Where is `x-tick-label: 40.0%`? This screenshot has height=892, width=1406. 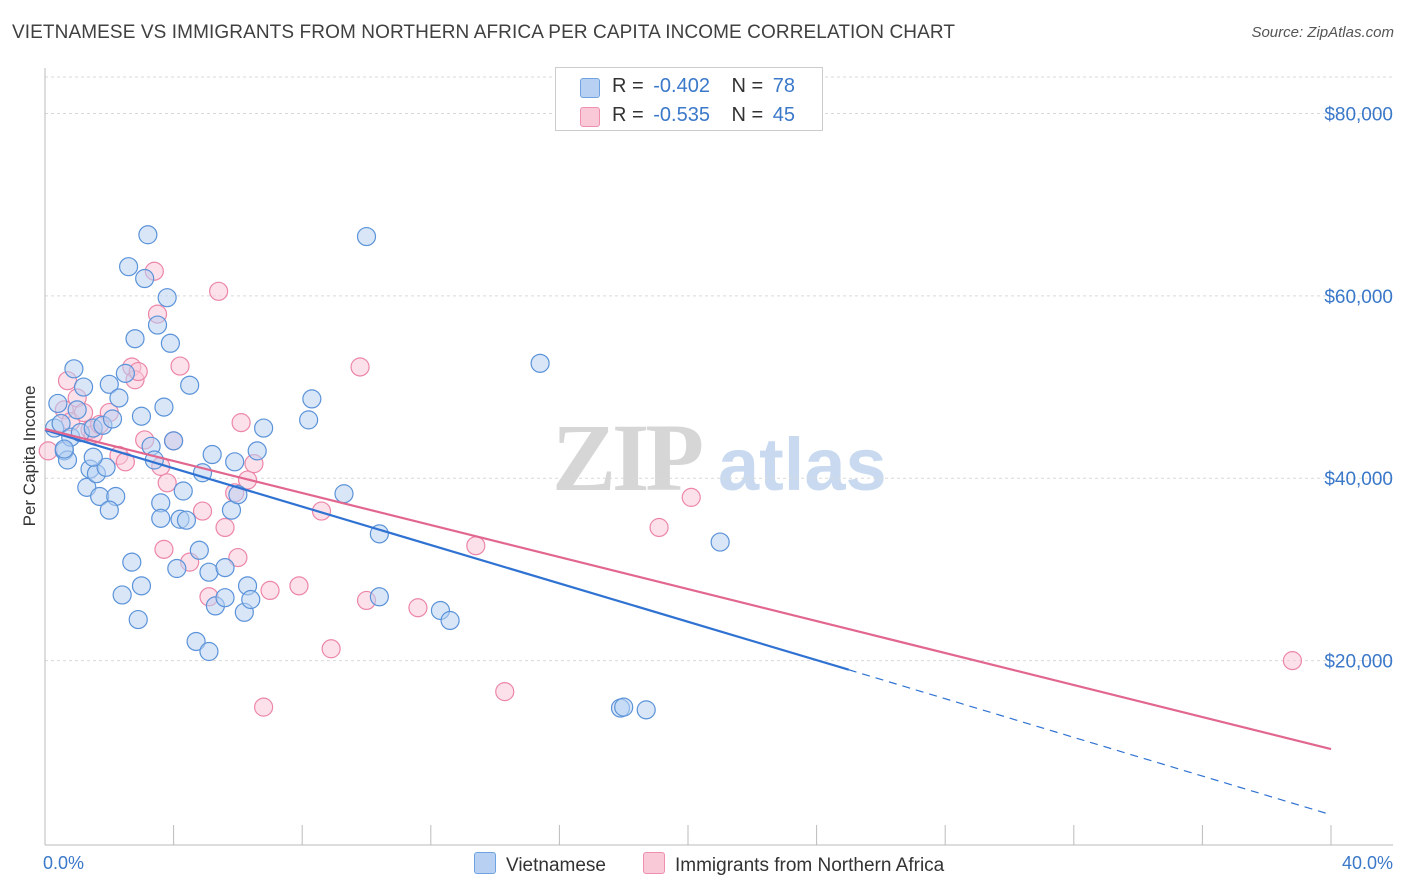
x-tick-label: 40.0% is located at coordinates (1367, 863).